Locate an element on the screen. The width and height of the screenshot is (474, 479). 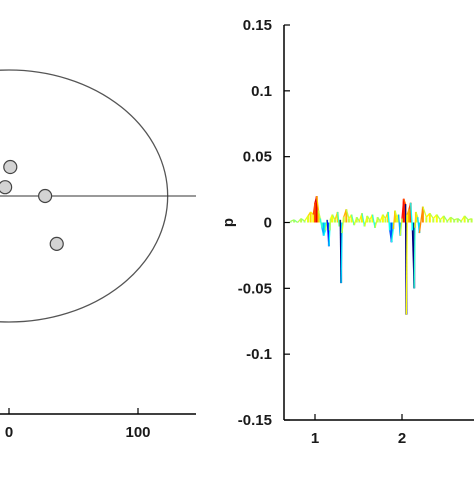
left-x-tick-label-1: 100 is located at coordinates (137, 432).